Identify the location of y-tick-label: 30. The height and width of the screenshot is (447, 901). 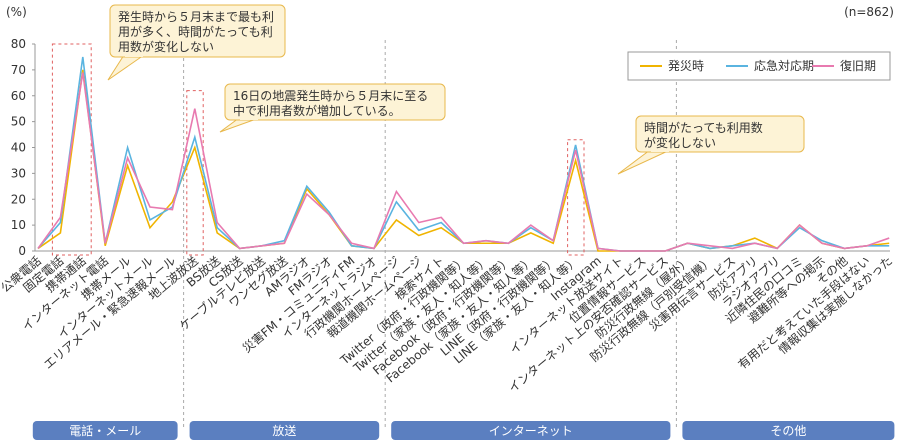
(18, 173).